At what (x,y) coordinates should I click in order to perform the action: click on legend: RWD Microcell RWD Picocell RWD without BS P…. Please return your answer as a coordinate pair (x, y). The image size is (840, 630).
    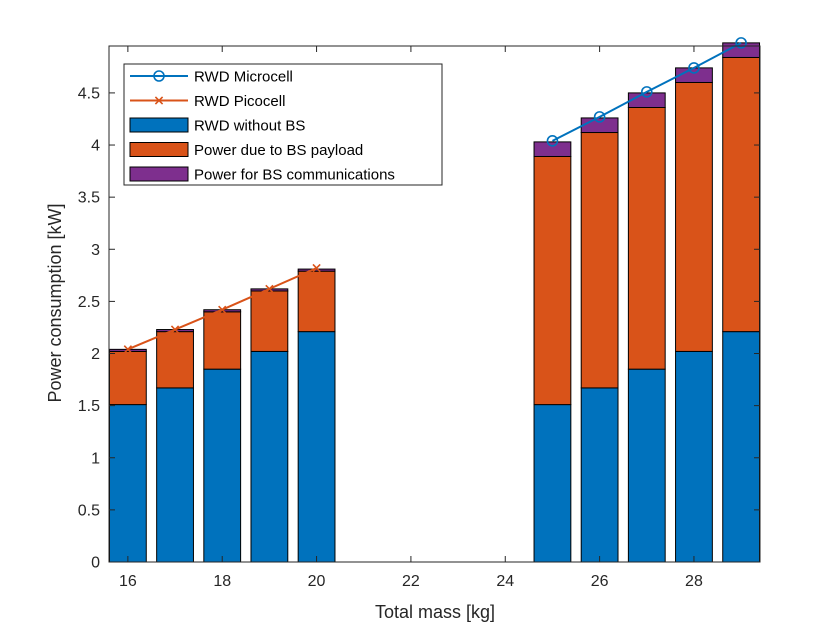
    Looking at the image, I should click on (283, 124).